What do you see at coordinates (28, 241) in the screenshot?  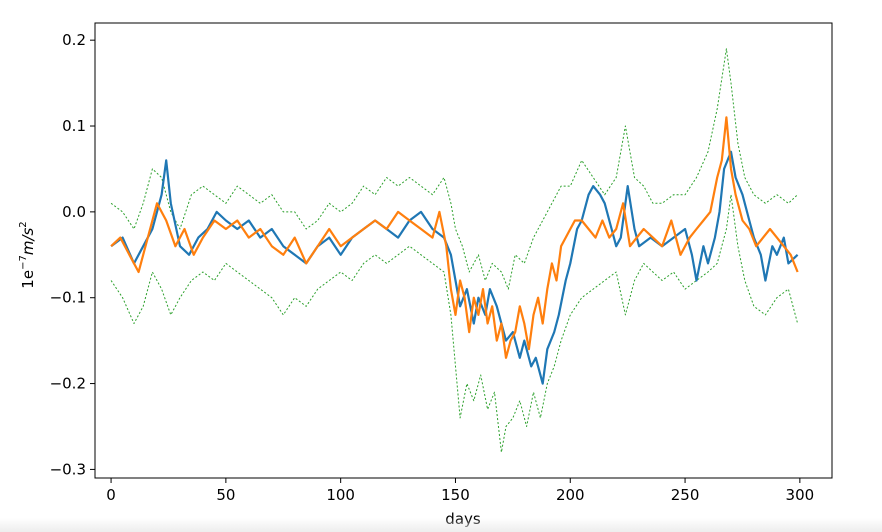 I see `y-axis-label-unit: m/s` at bounding box center [28, 241].